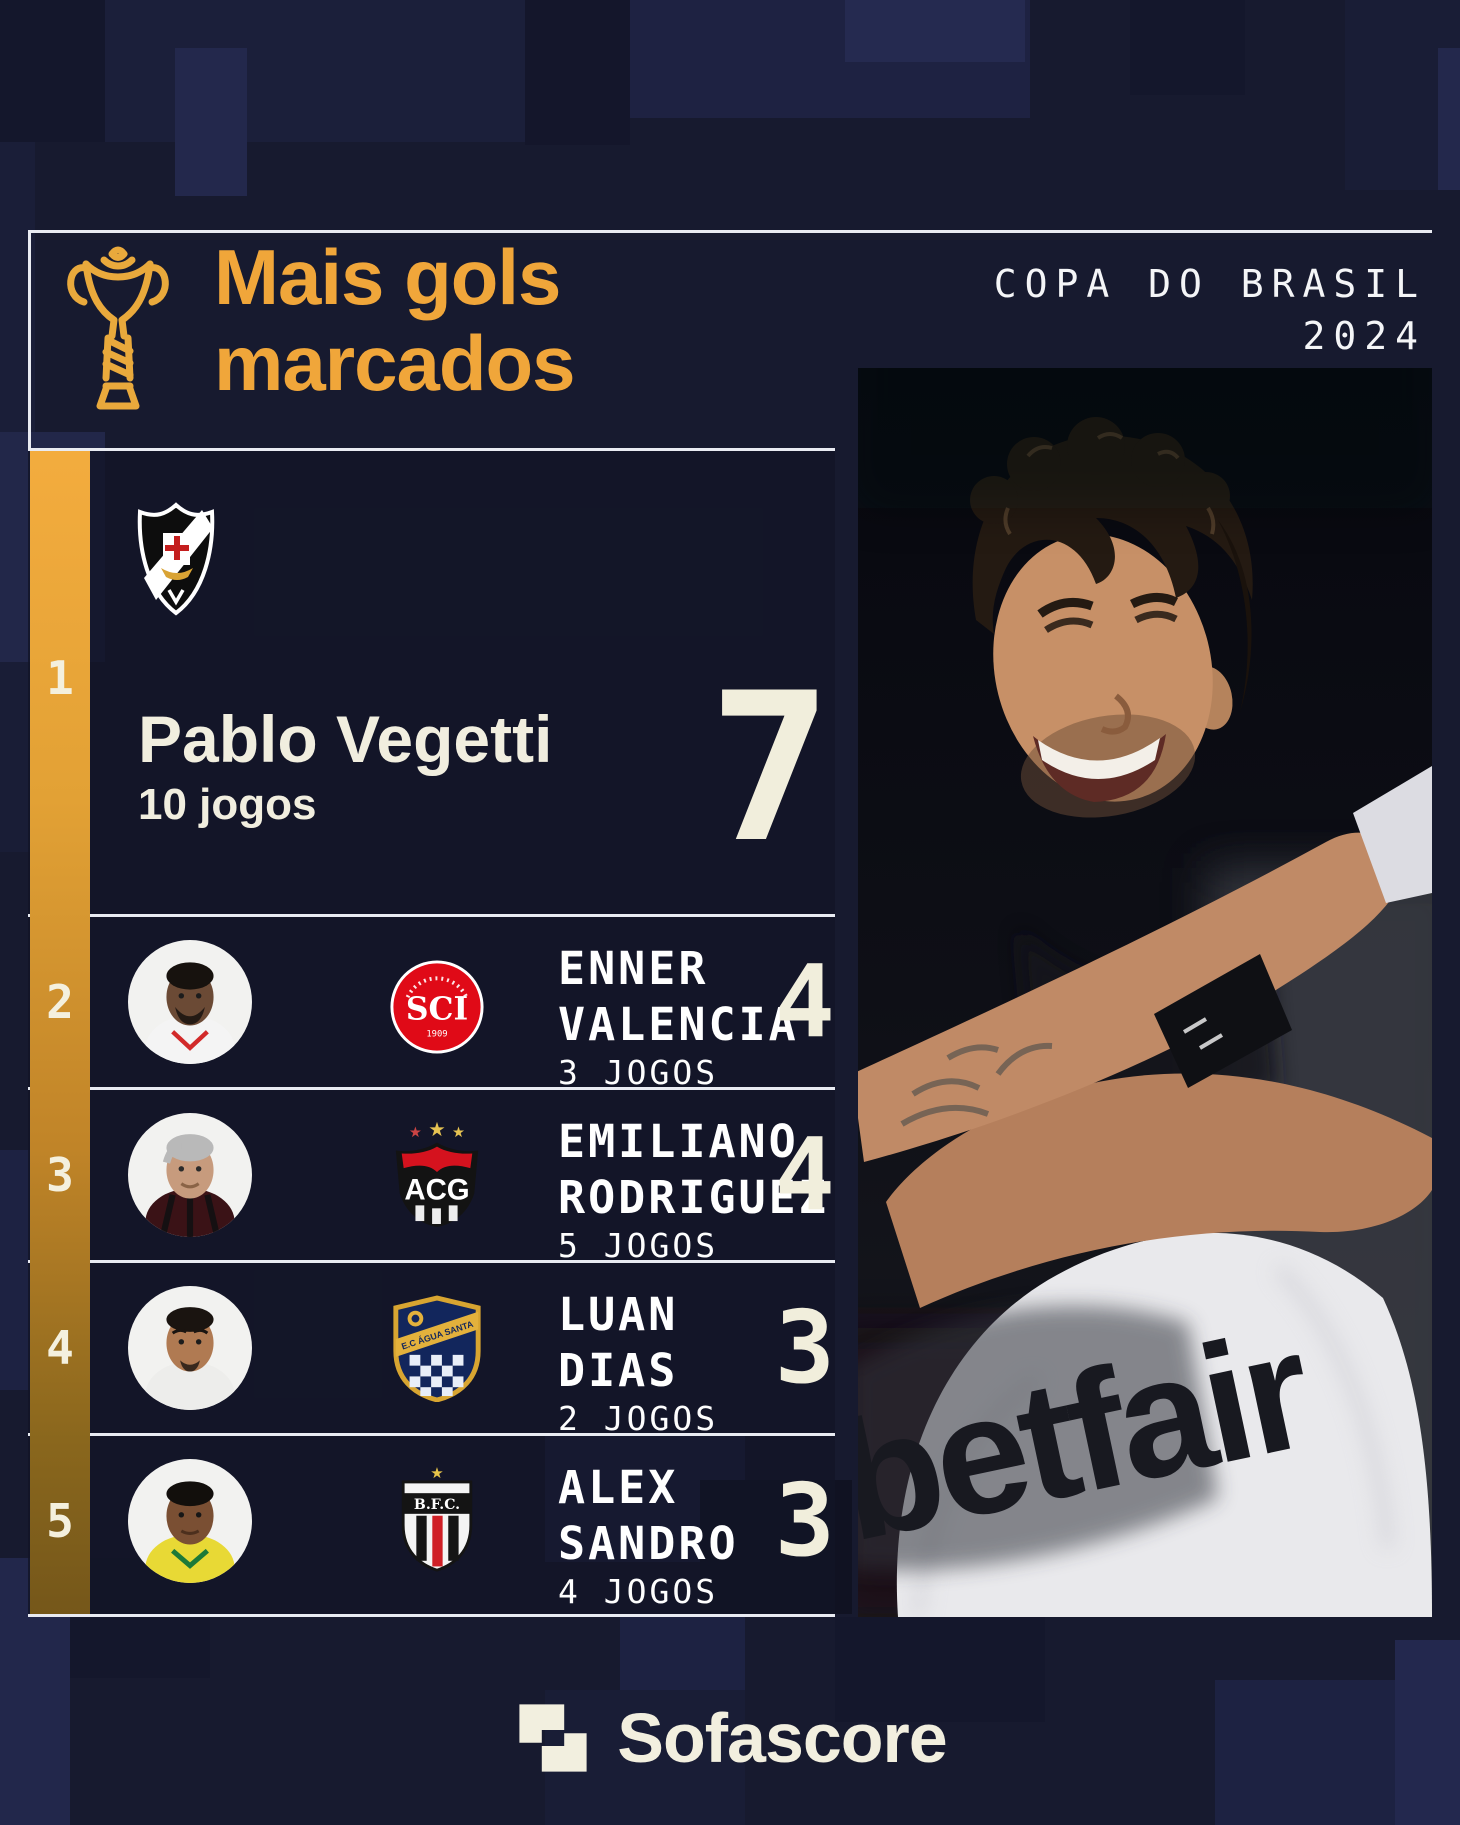 This screenshot has width=1460, height=1825. I want to click on player-name-line1: ENNER, so click(633, 968).